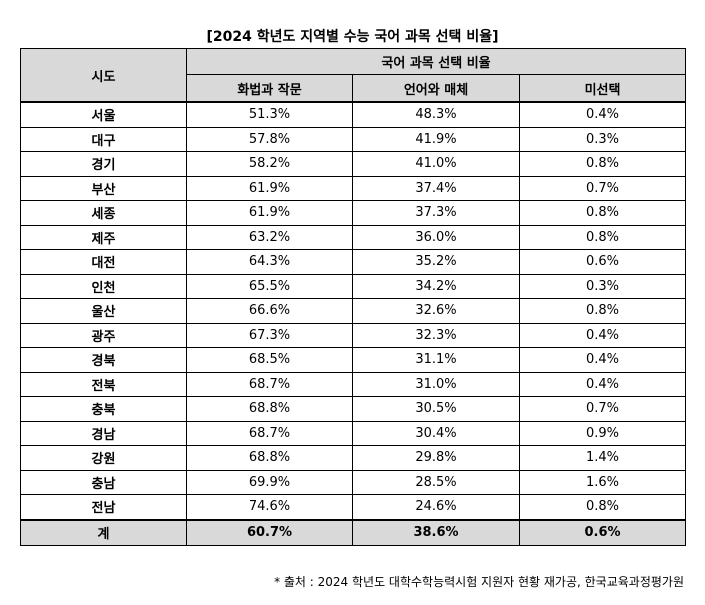 The width and height of the screenshot is (705, 605). I want to click on unselected-cell: 0.9%, so click(602, 433).